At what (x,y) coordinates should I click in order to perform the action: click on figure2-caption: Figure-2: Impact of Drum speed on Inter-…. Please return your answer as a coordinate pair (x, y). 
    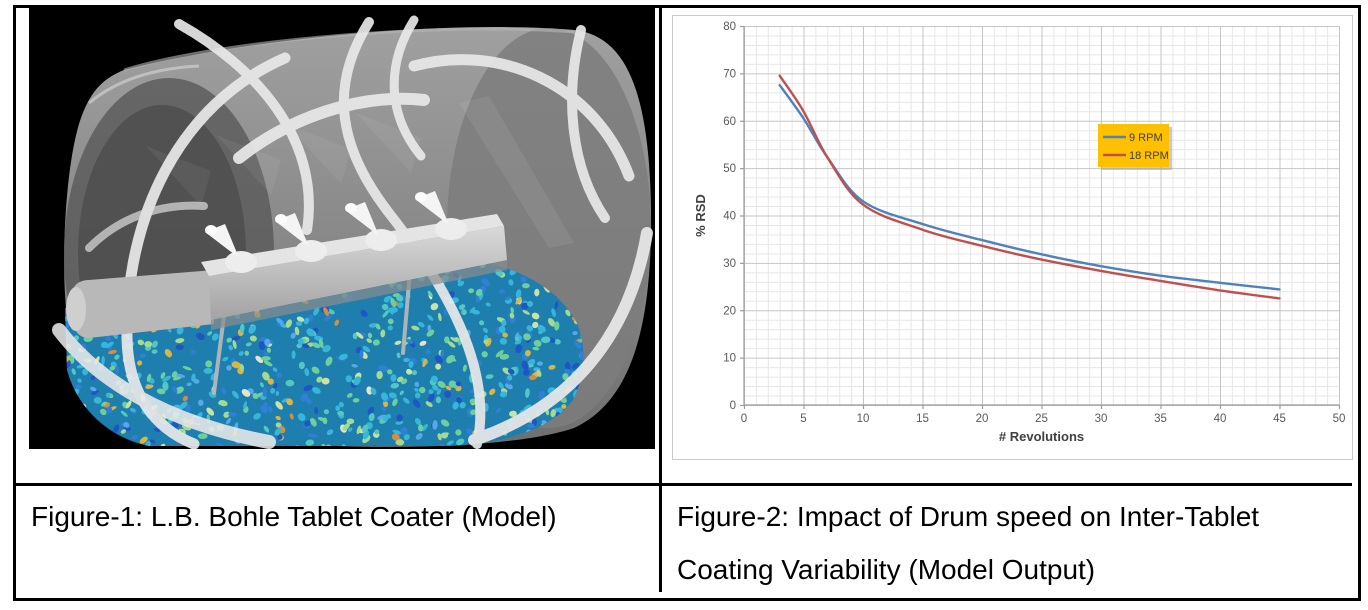
    Looking at the image, I should click on (1007, 541).